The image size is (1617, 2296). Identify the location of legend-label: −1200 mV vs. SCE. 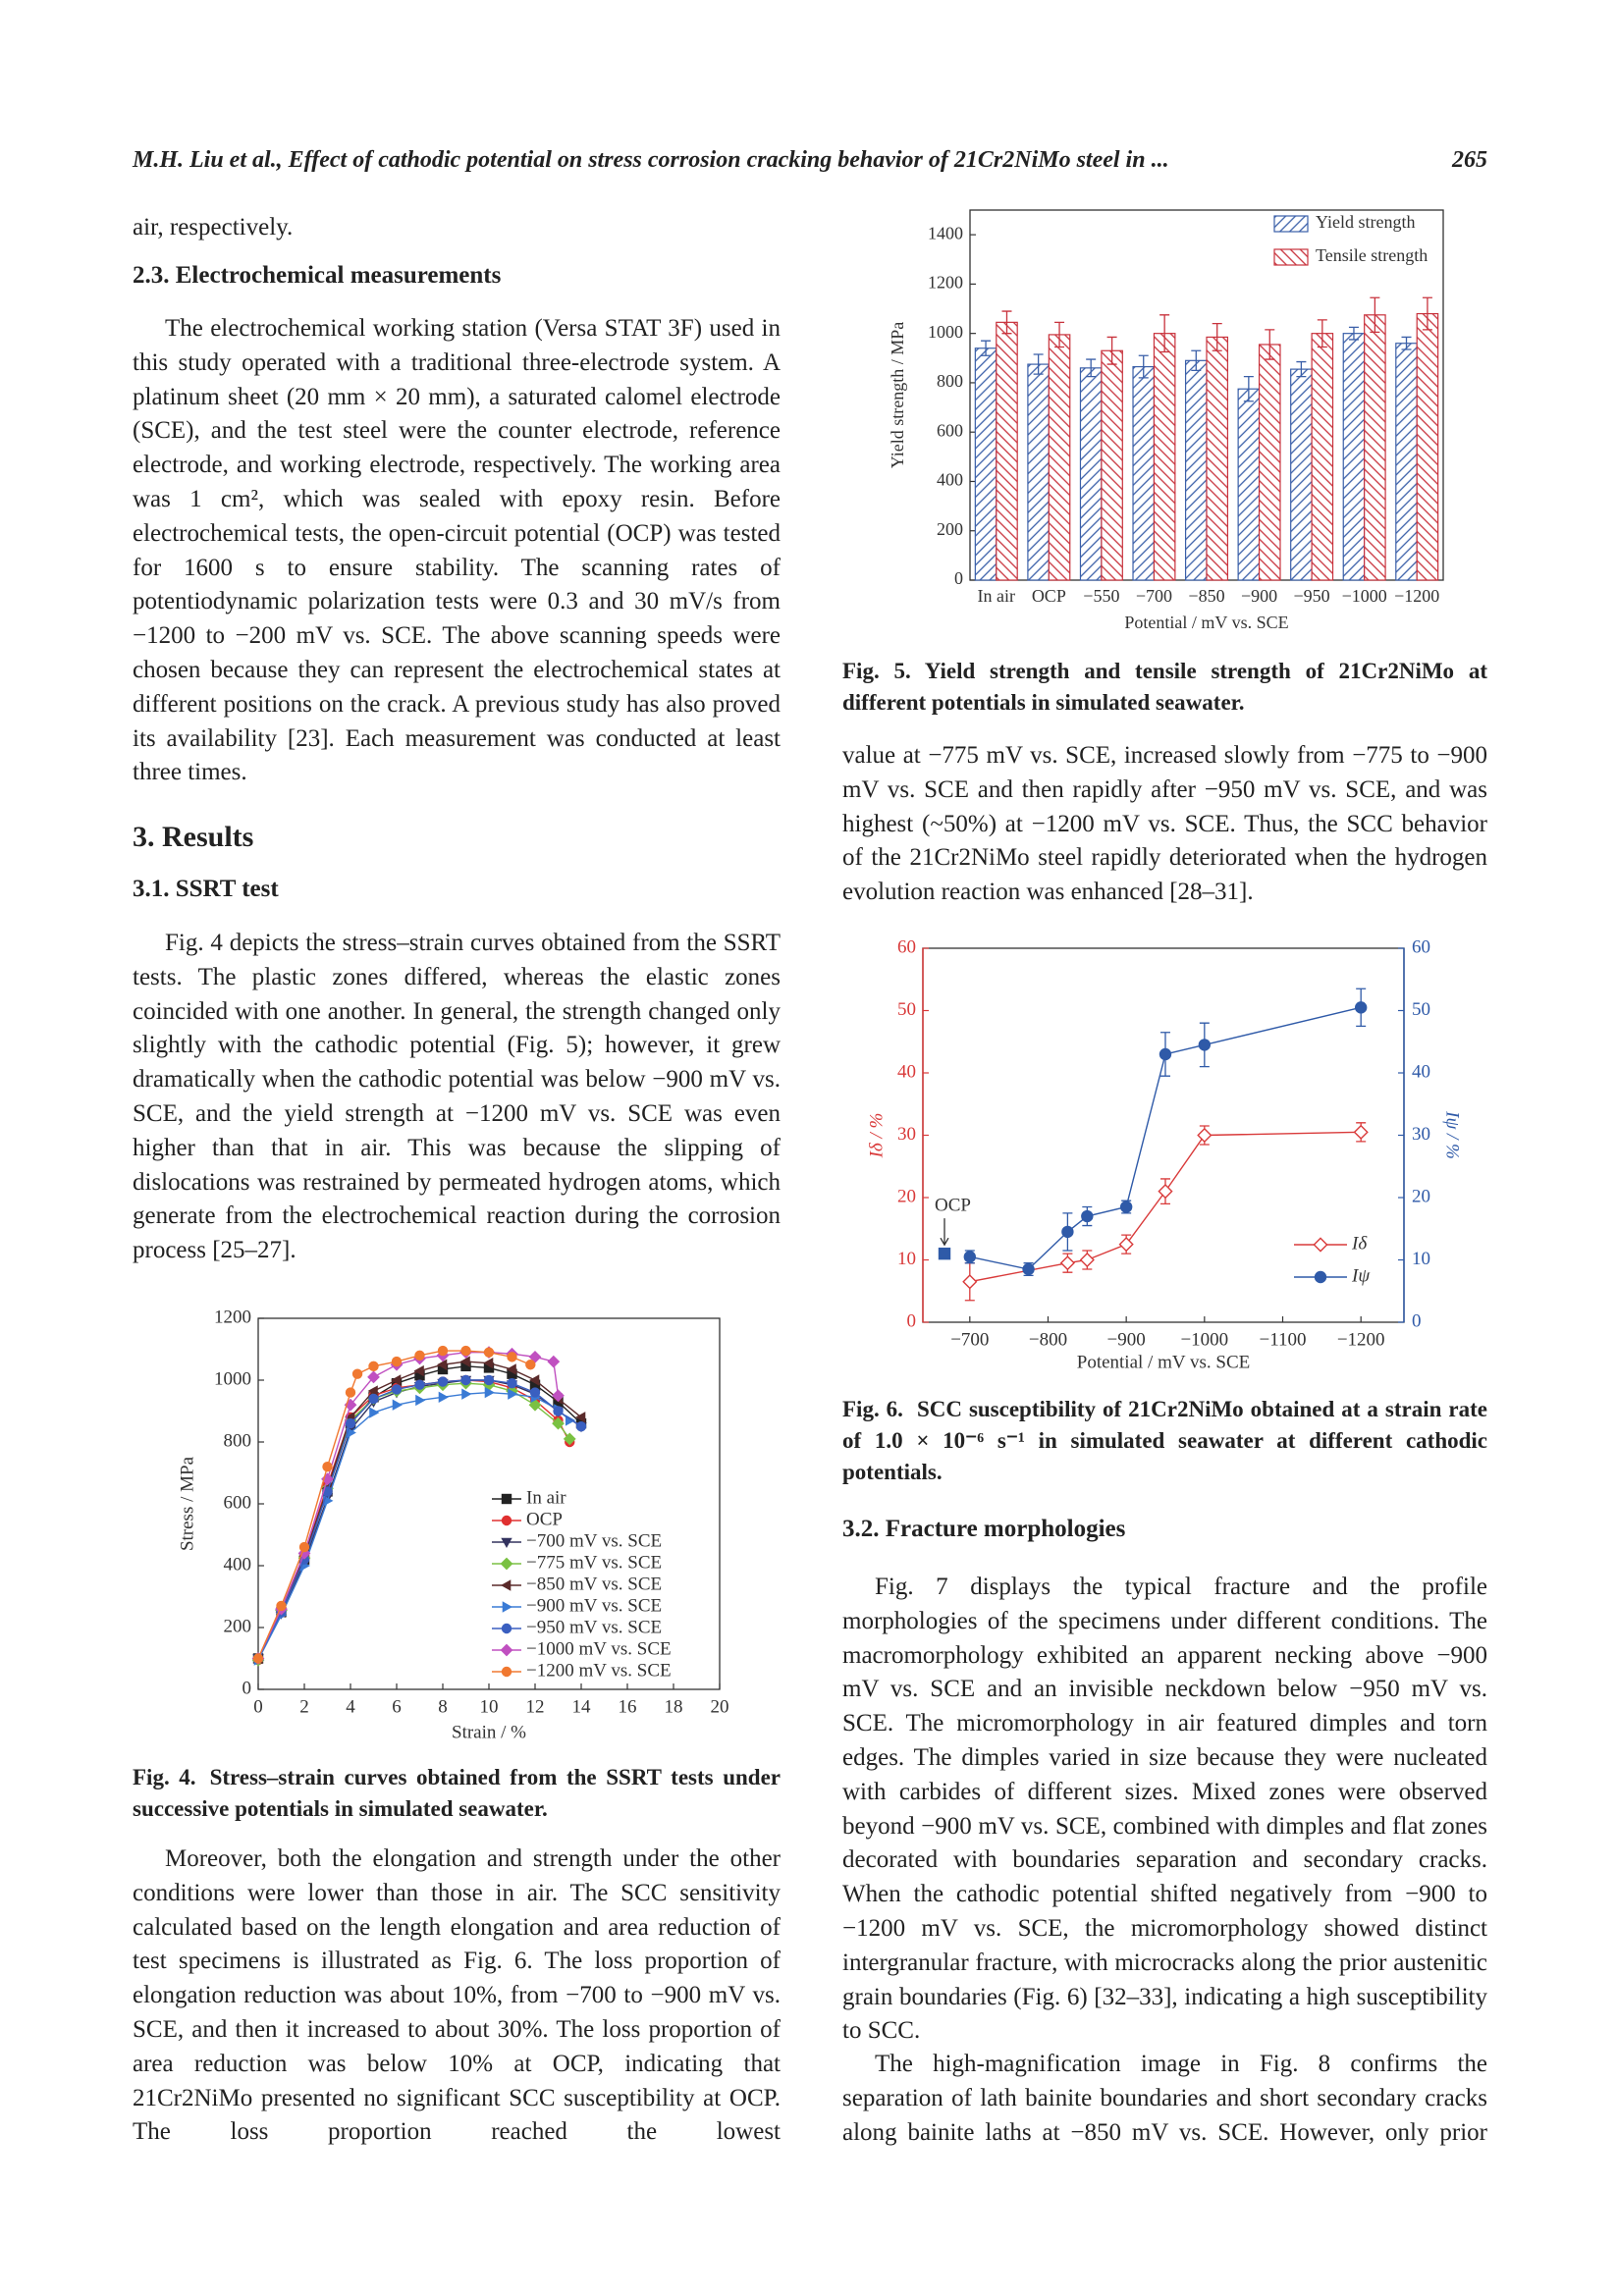
(599, 1670).